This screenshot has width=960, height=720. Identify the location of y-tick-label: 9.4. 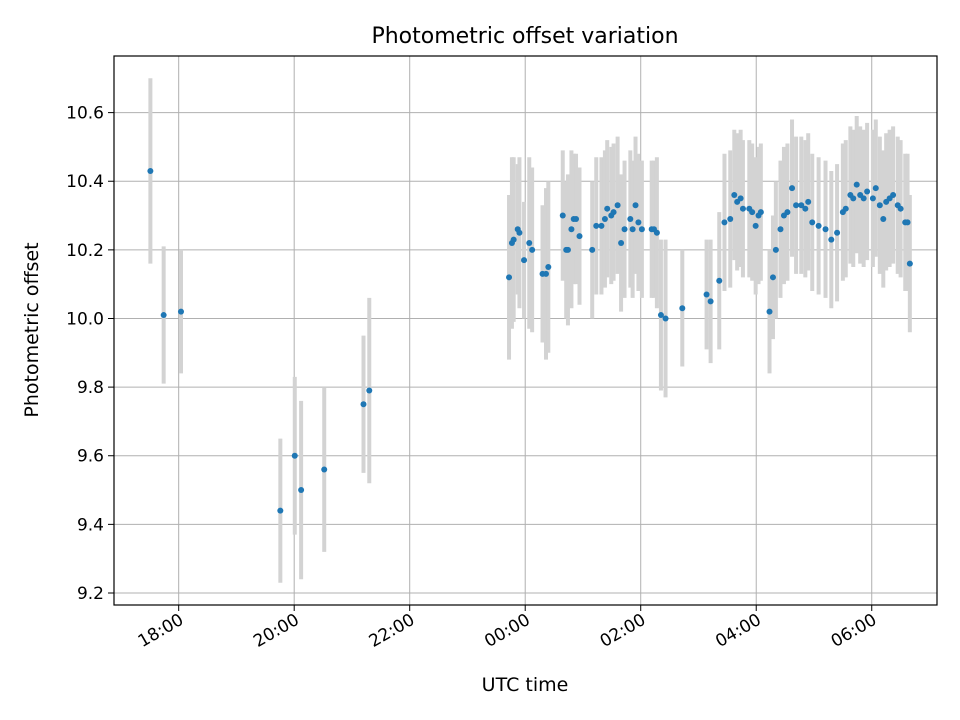
(90, 525).